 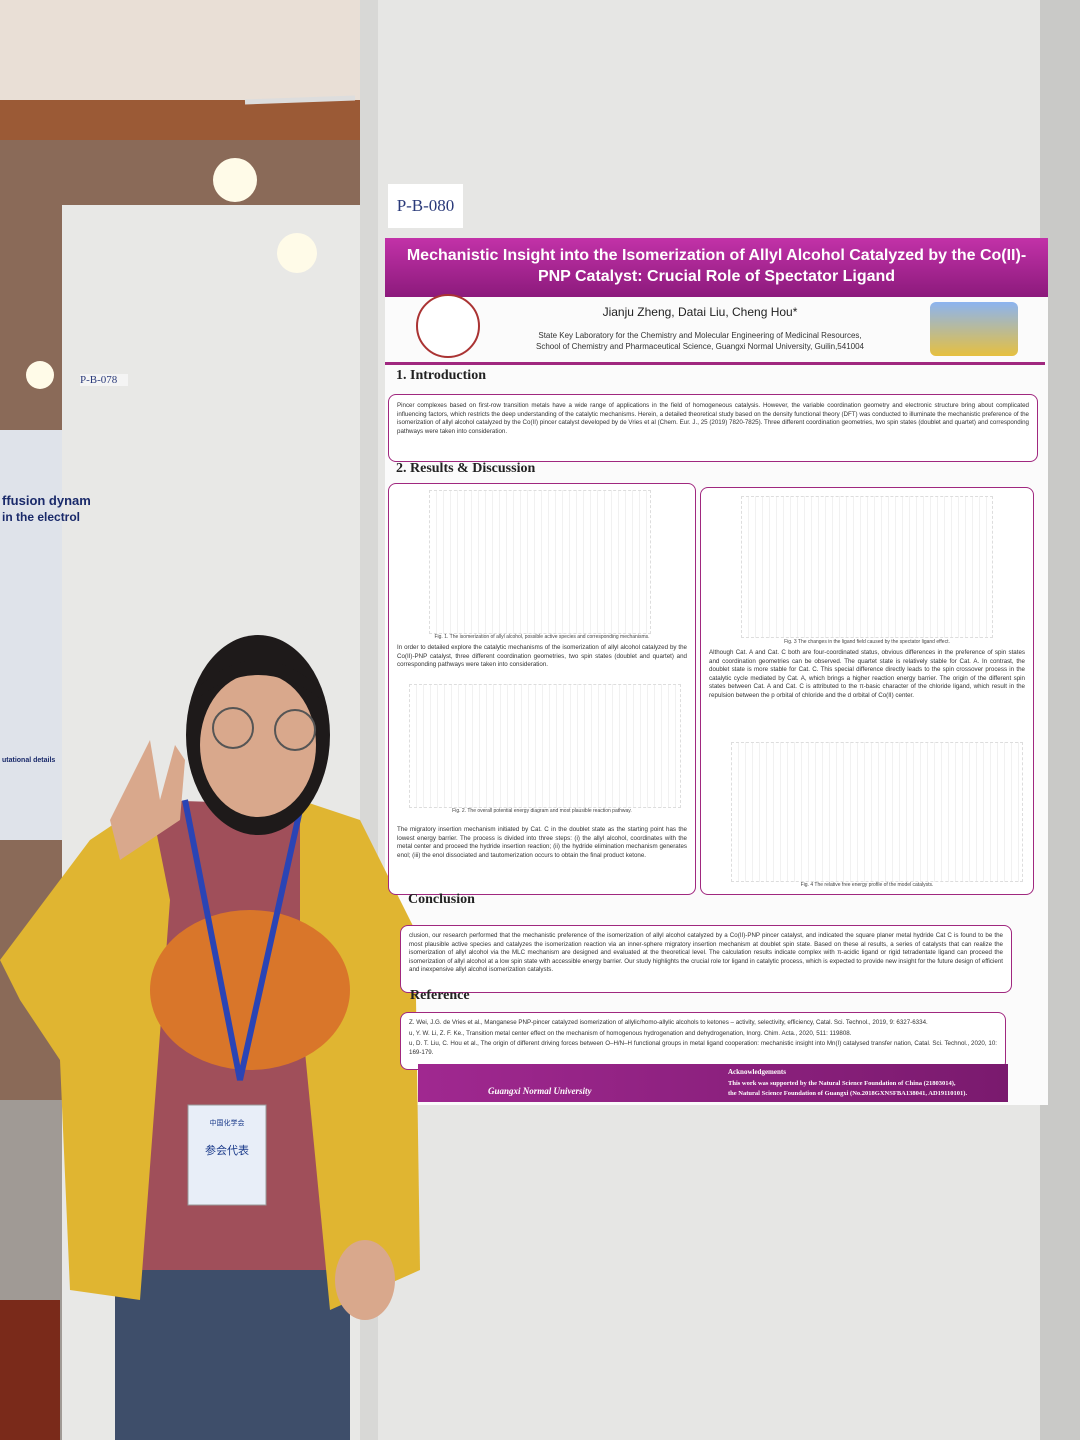 I want to click on beam, so click(x=180, y=120).